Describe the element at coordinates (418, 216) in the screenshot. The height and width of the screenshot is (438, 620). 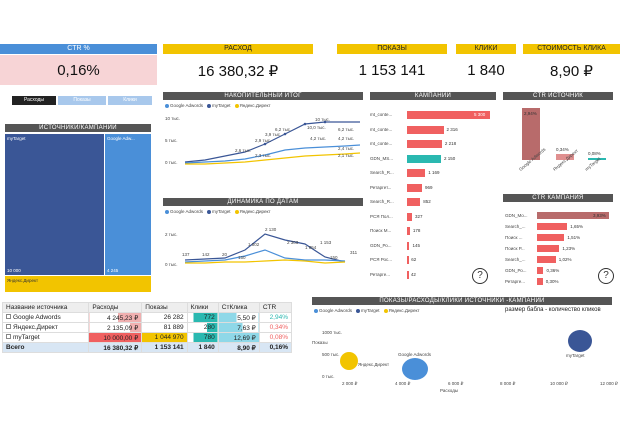
I see `campaign-value: 327` at that location.